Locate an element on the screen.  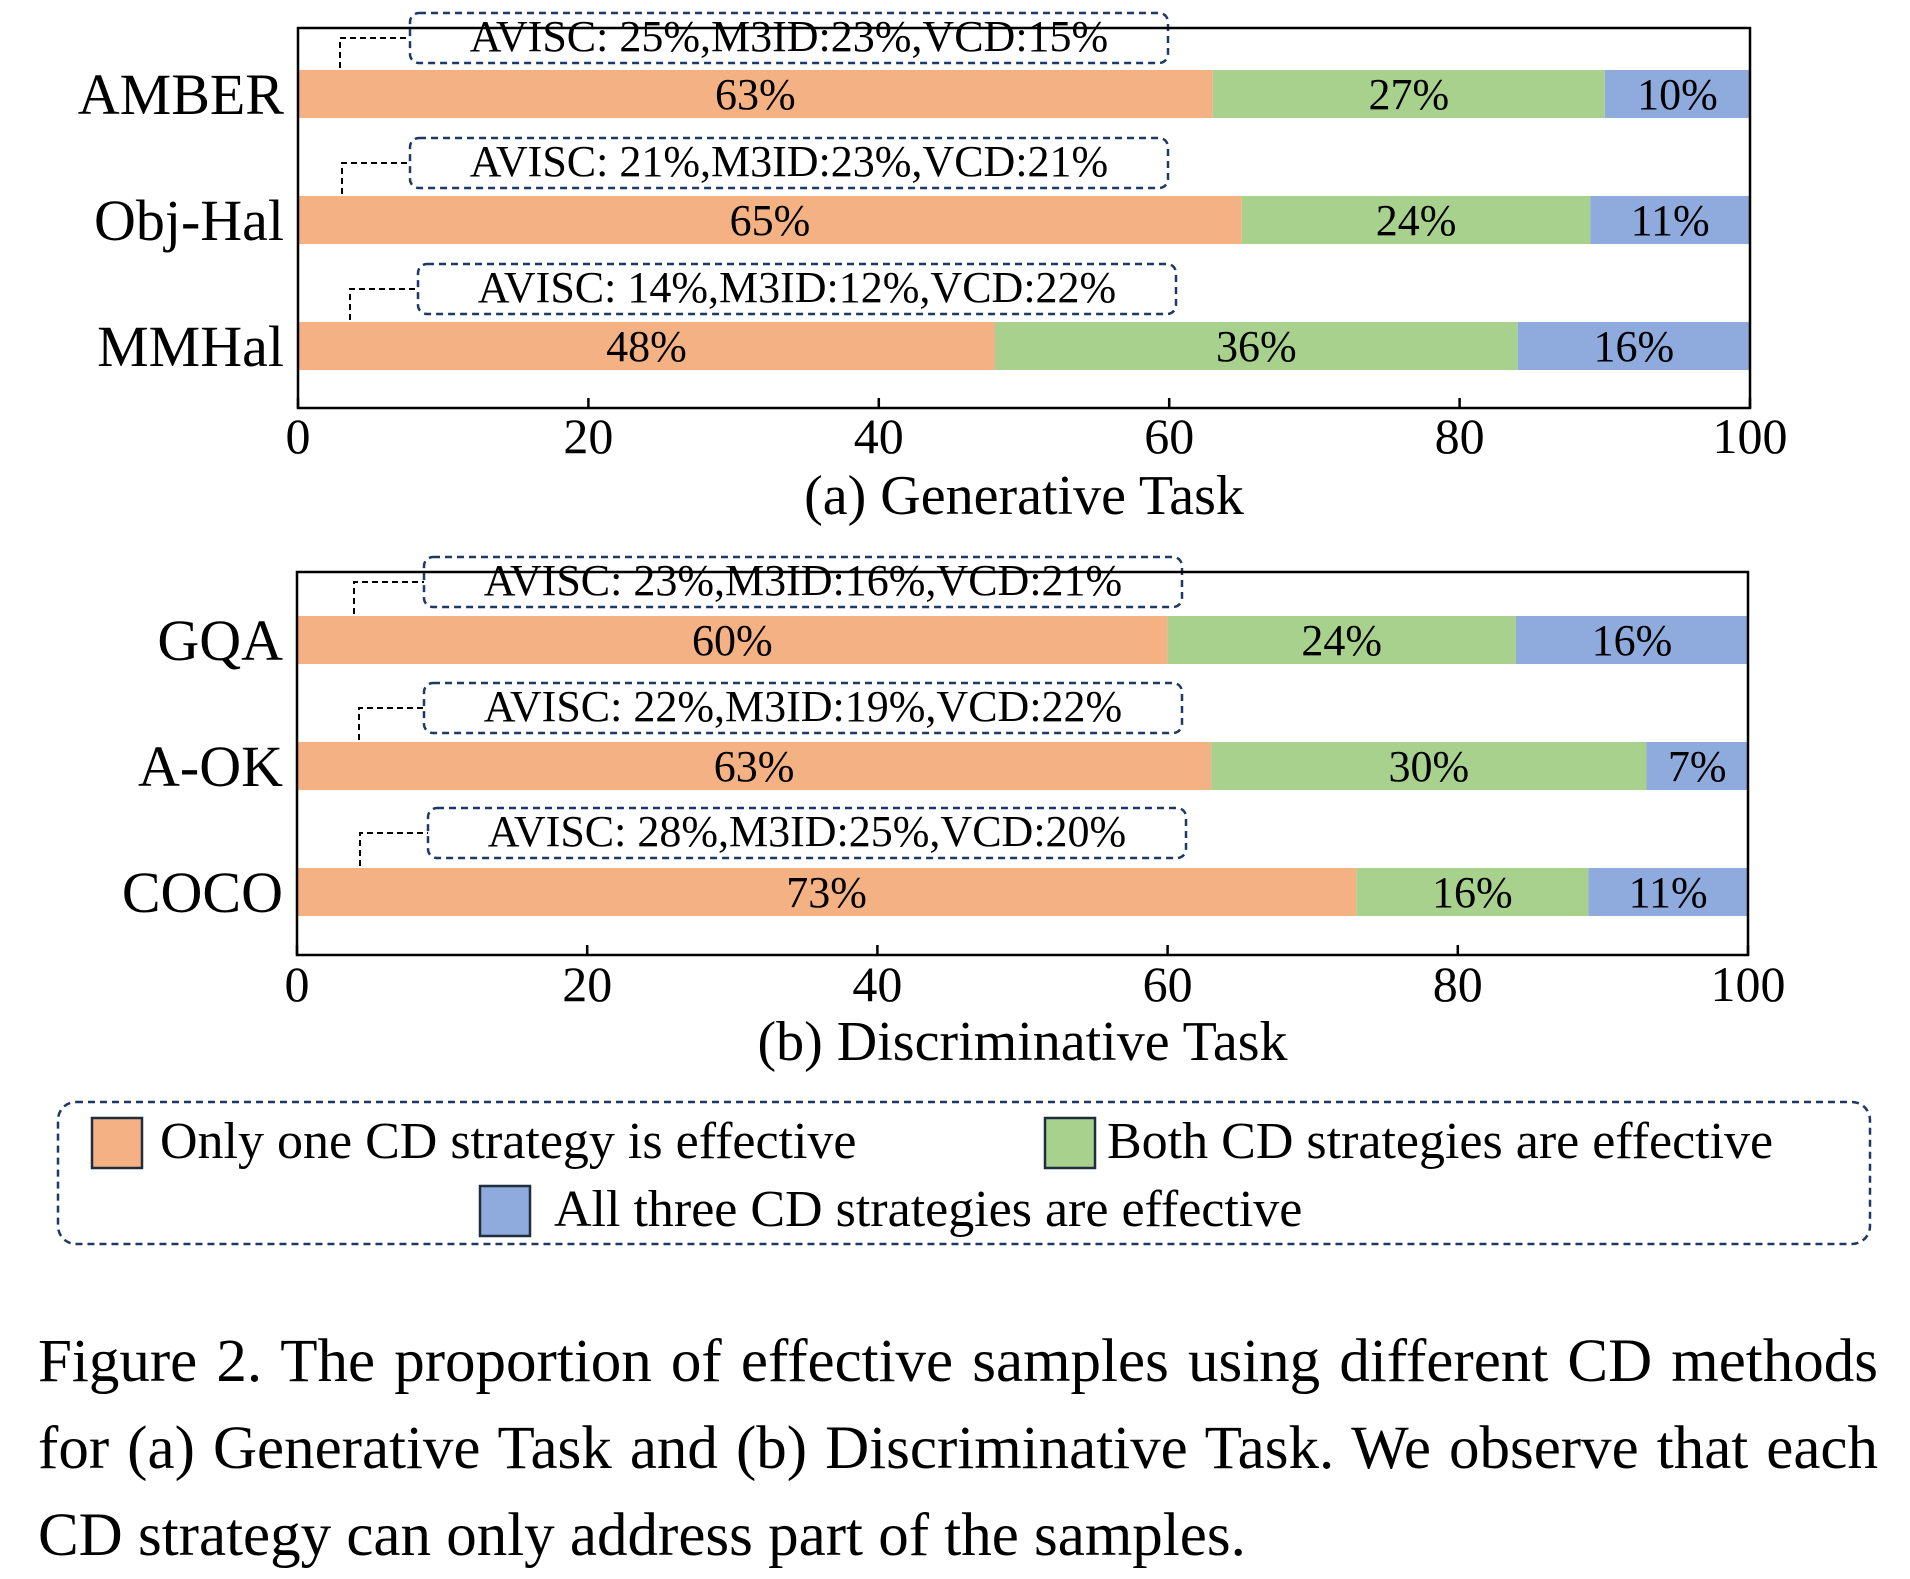
bar-value-label: 60% is located at coordinates (732, 640).